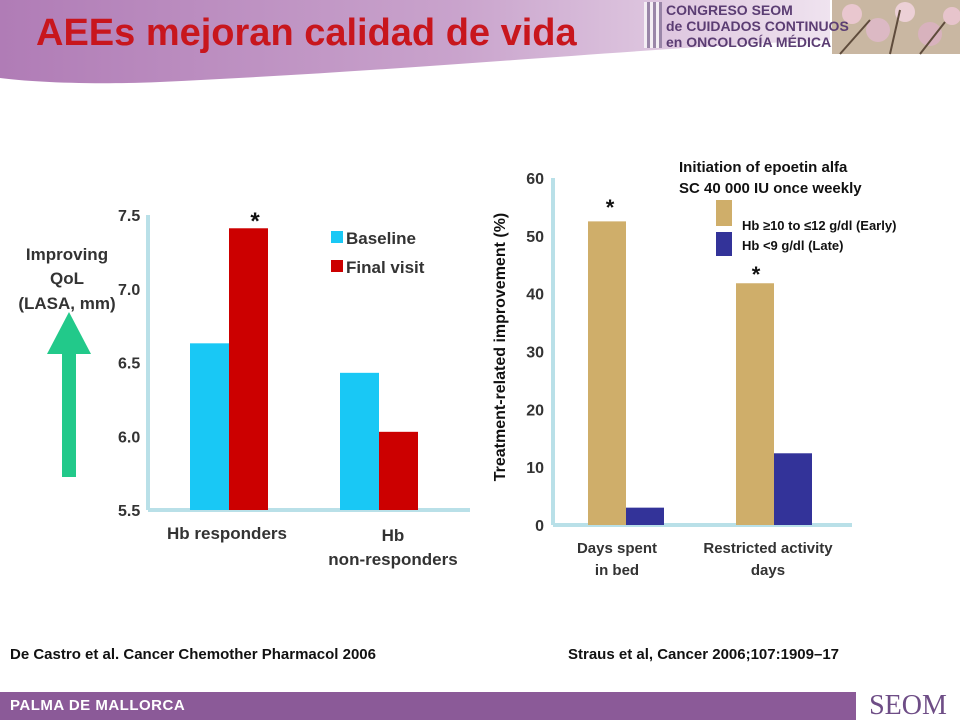  I want to click on right-y-tick-label: 40, so click(535, 295).